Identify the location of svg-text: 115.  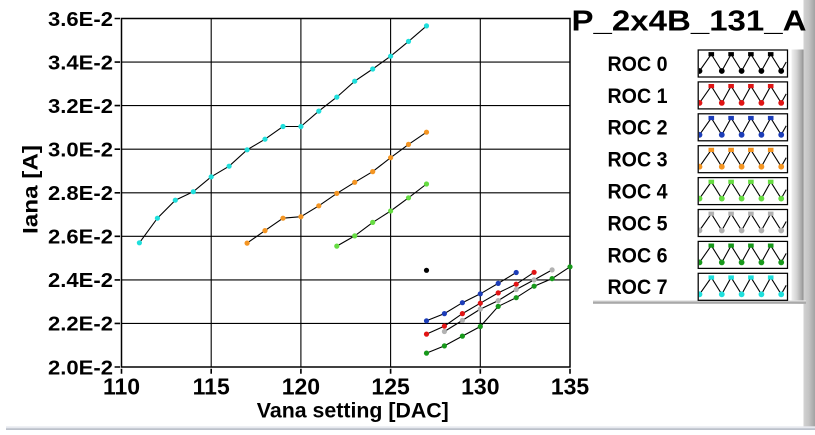
(211, 387).